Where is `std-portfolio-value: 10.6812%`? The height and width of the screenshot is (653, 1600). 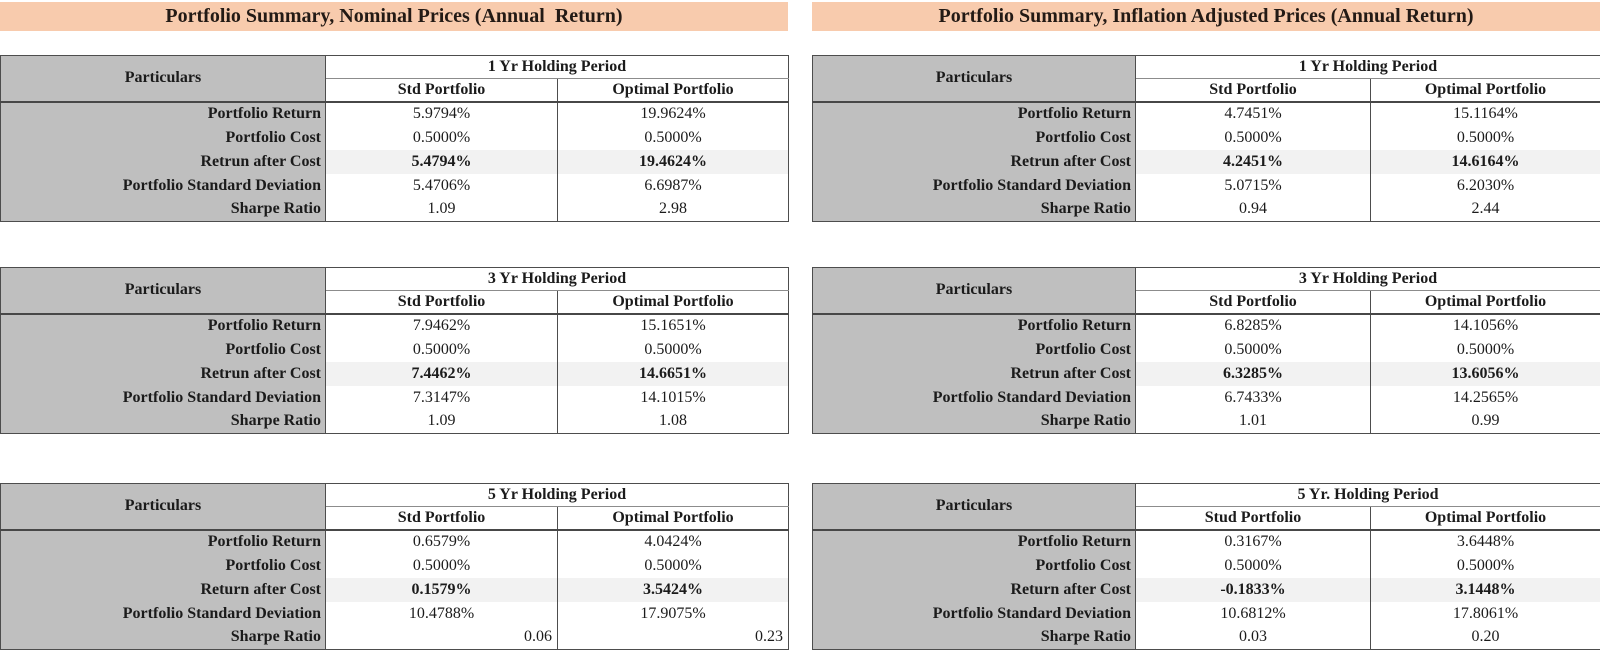
std-portfolio-value: 10.6812% is located at coordinates (1253, 613).